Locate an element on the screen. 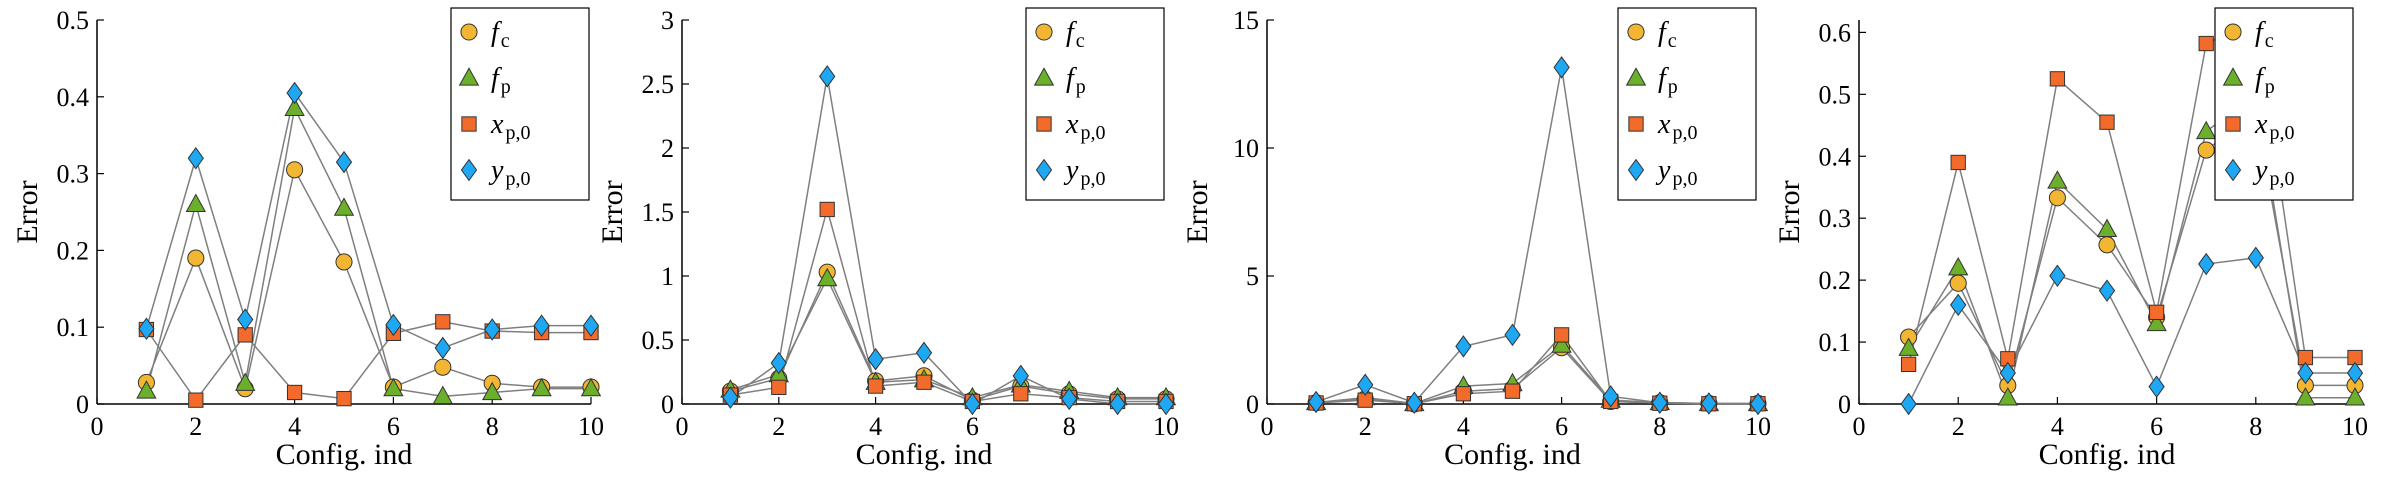 The height and width of the screenshot is (494, 2381). y-tick-label: 2 is located at coordinates (667, 148).